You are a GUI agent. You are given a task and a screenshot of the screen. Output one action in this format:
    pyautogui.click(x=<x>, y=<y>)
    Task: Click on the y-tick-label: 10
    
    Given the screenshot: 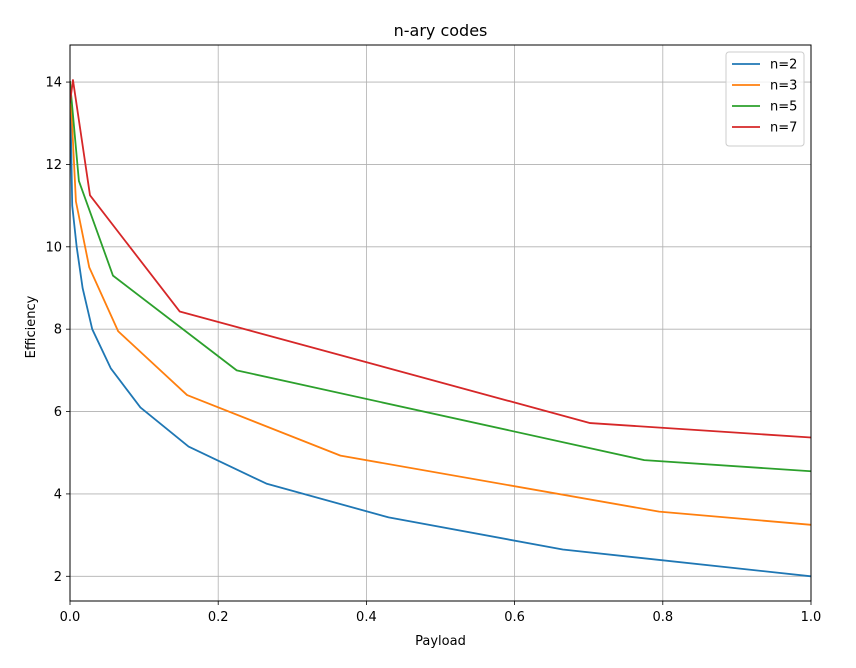 What is the action you would take?
    pyautogui.click(x=53, y=247)
    